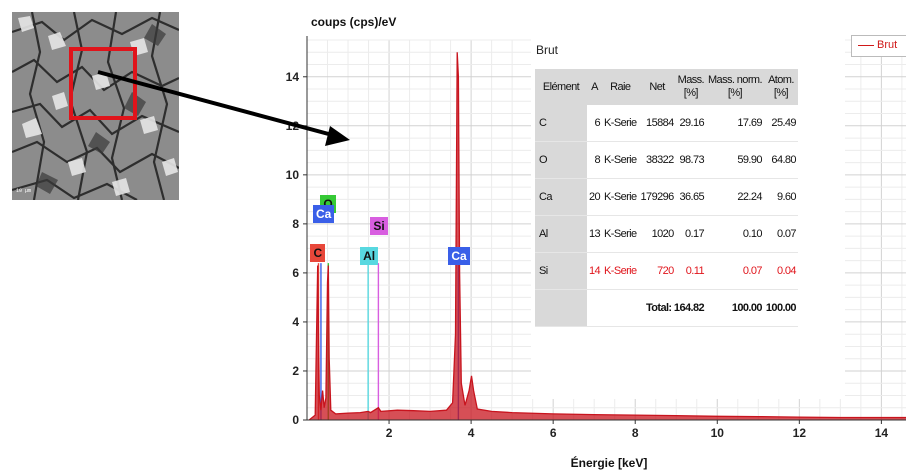 The height and width of the screenshot is (471, 906). What do you see at coordinates (675, 308) in the screenshot?
I see `cell-total-mass: Total: 164.82` at bounding box center [675, 308].